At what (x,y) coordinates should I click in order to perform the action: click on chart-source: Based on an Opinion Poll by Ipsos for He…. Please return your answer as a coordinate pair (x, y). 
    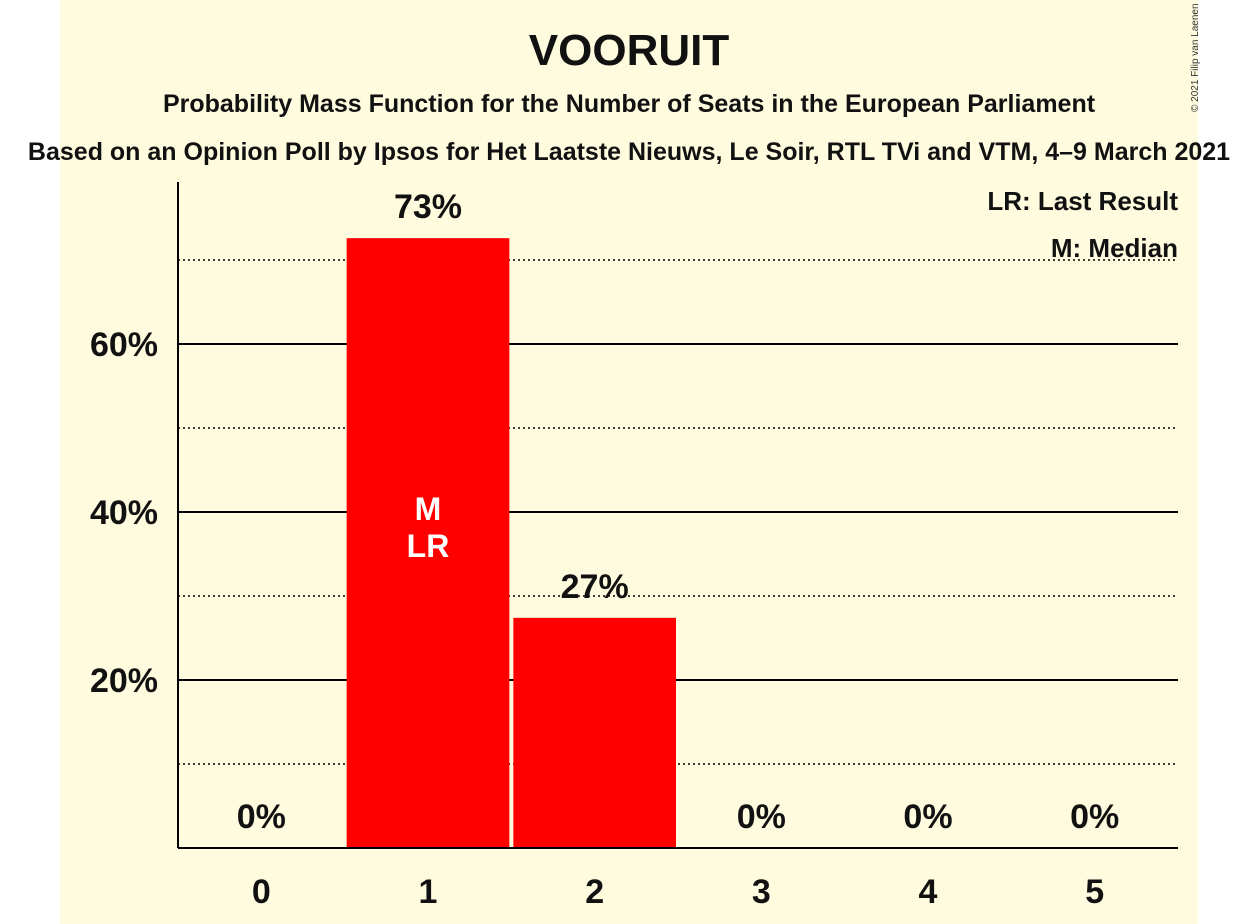
    Looking at the image, I should click on (629, 152).